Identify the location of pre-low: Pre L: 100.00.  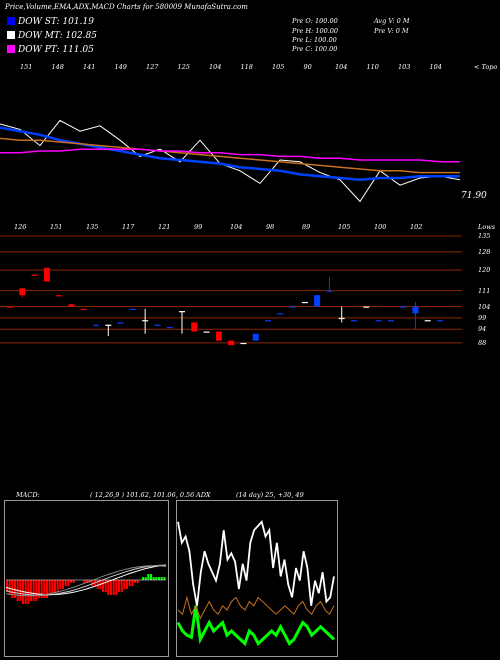
(314, 40).